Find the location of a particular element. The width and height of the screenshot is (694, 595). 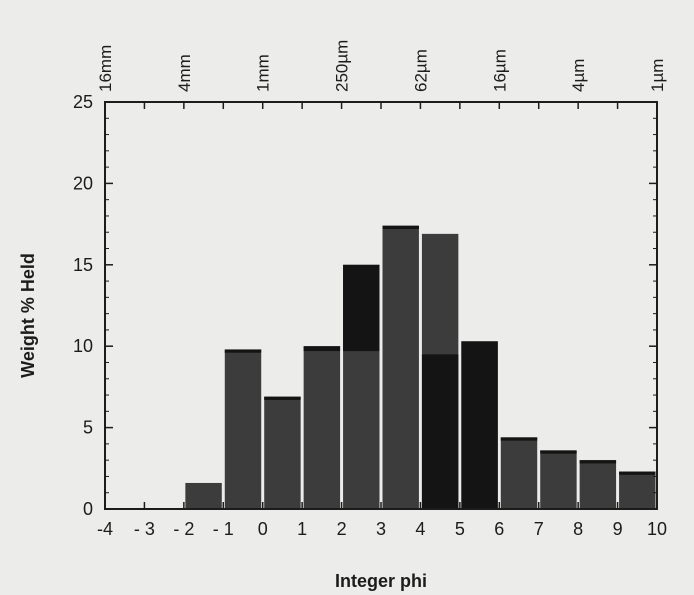

y-axis-title: Weight % Held is located at coordinates (28, 315).